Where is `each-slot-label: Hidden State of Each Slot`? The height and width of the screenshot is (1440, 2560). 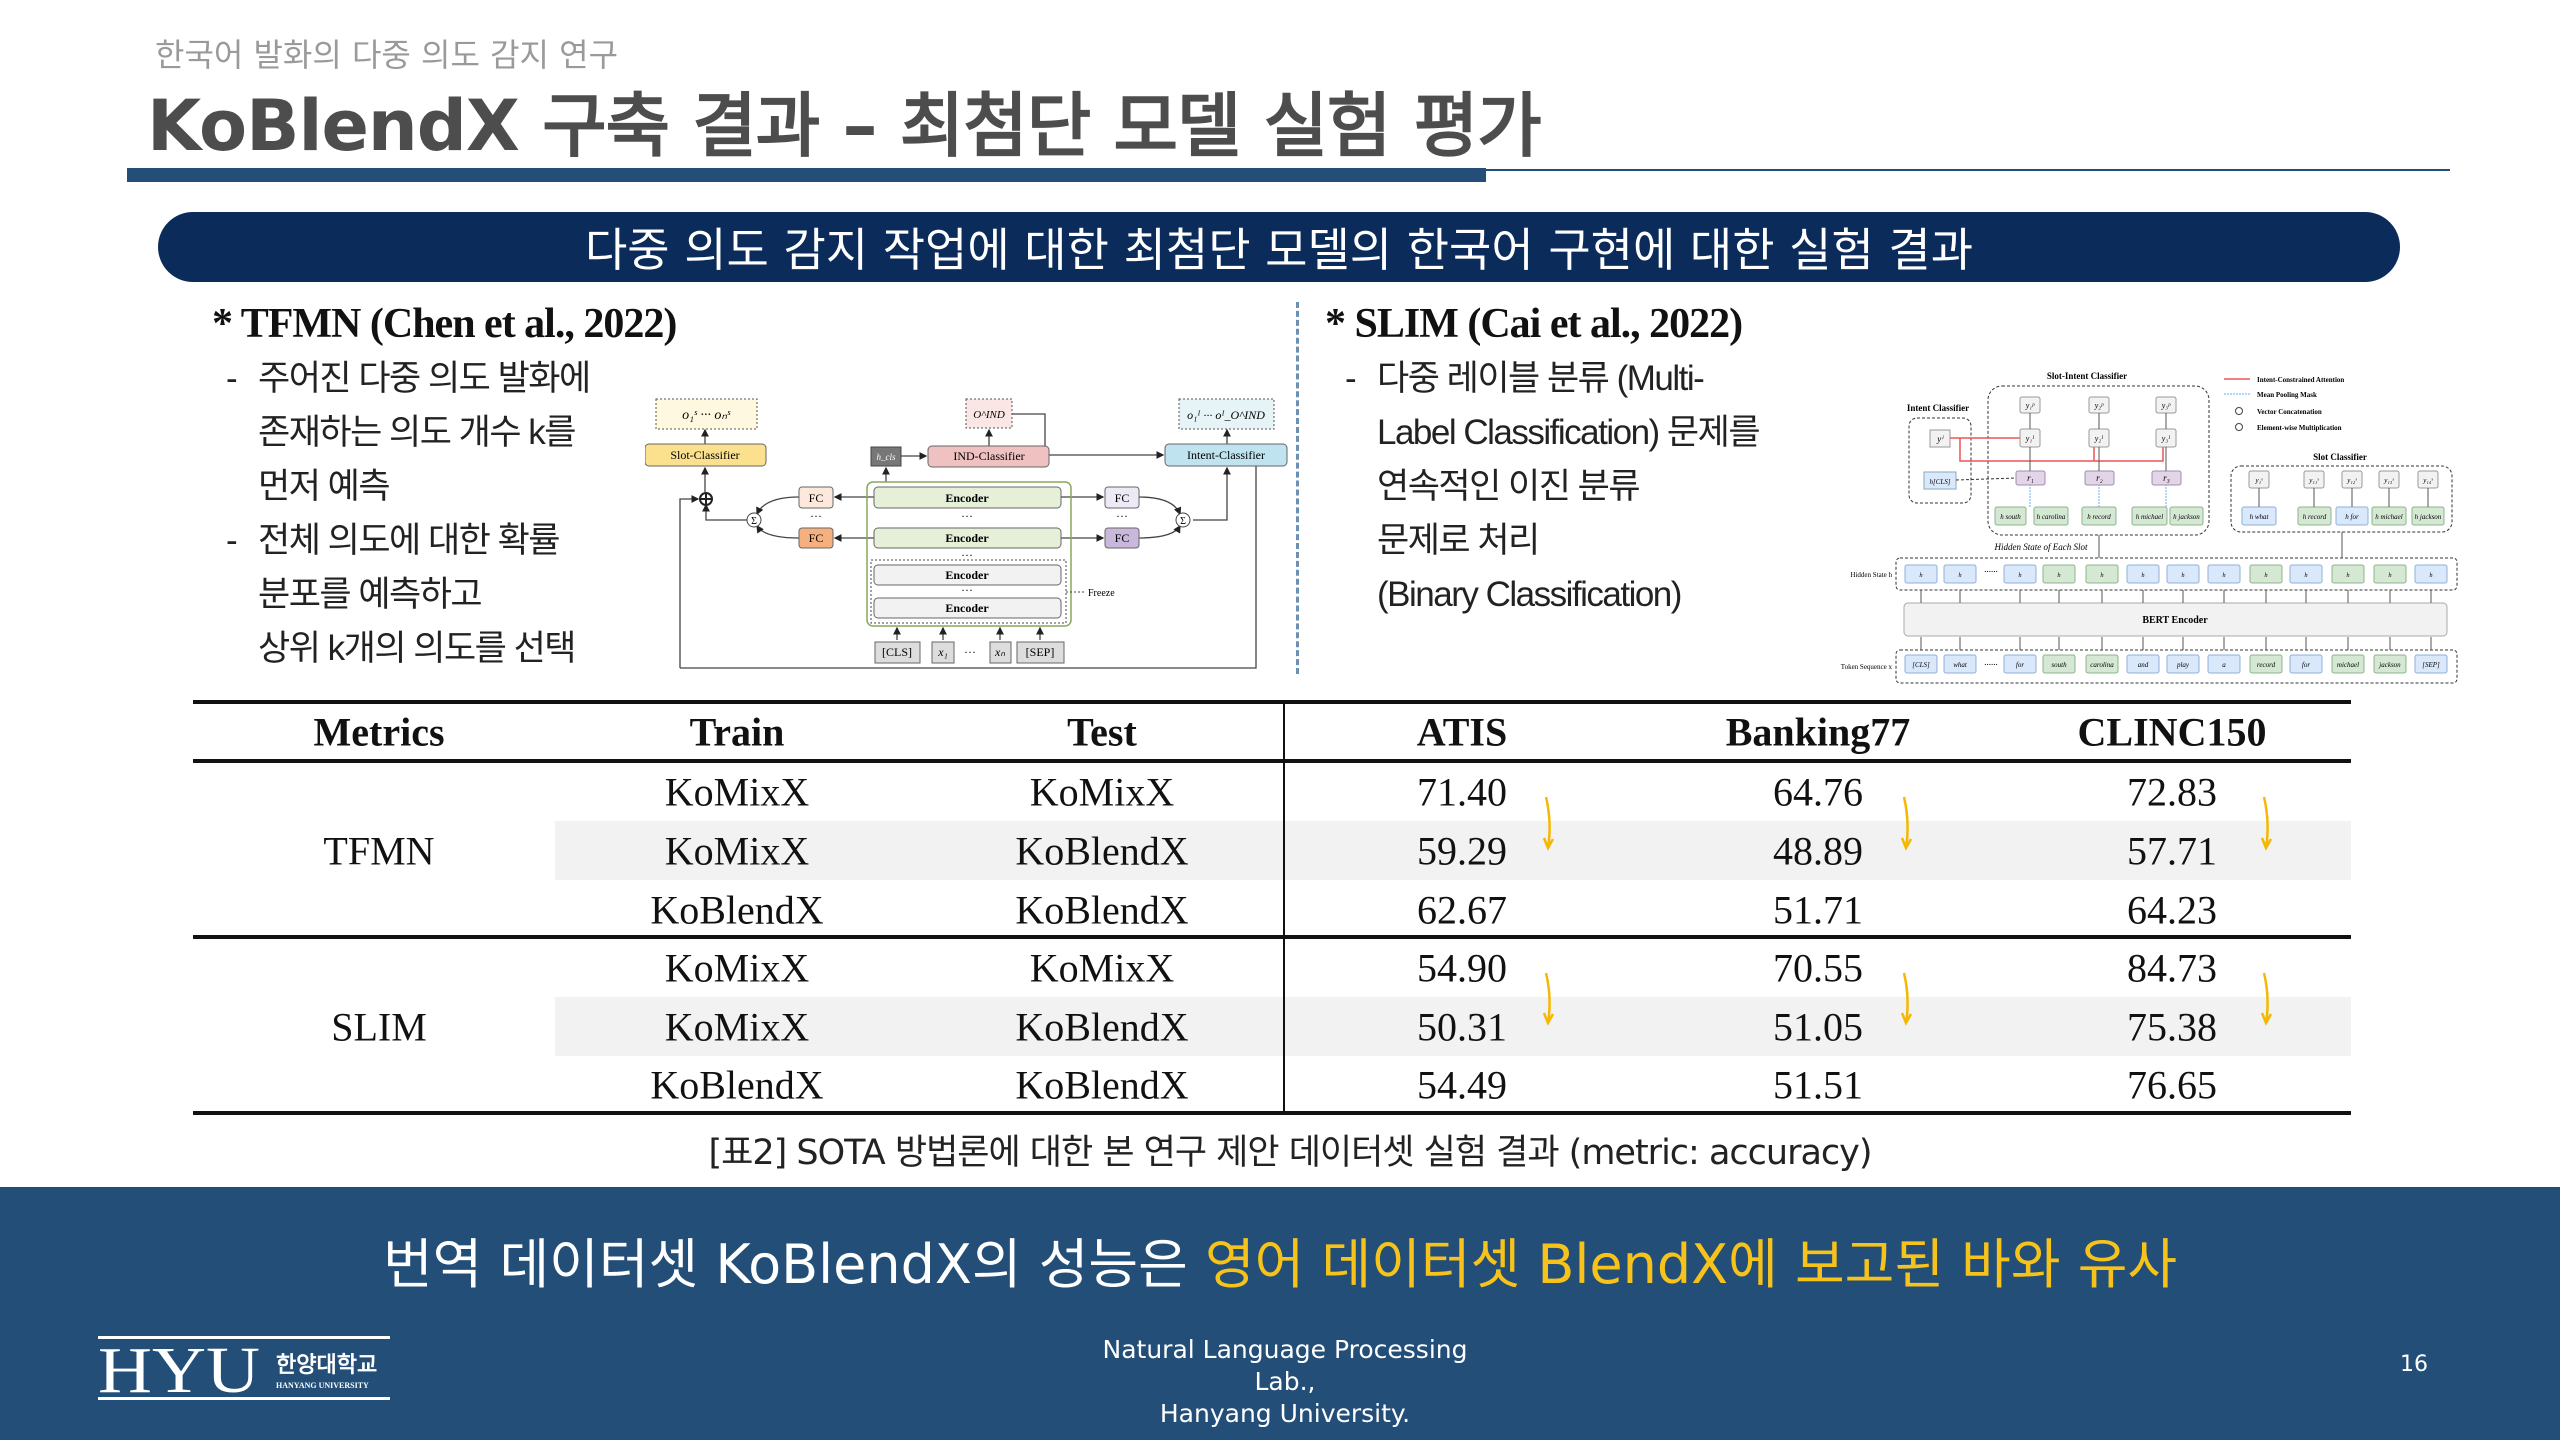 each-slot-label: Hidden State of Each Slot is located at coordinates (2041, 547).